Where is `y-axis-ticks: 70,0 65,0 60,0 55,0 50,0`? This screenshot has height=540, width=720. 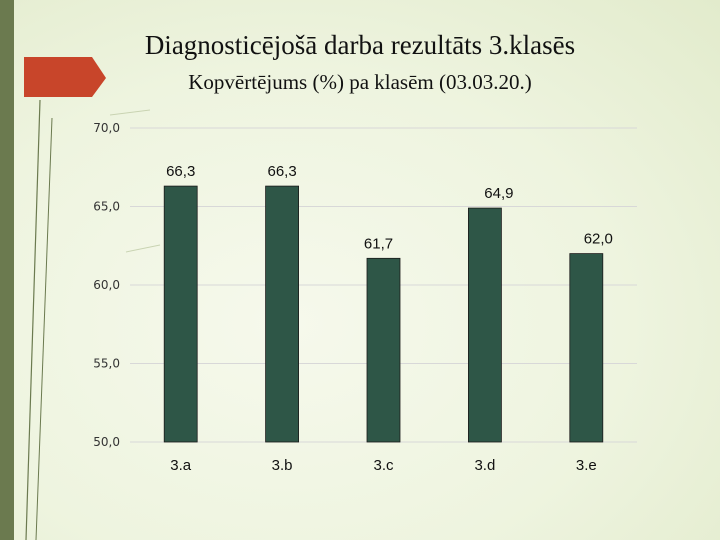
y-axis-ticks: 70,0 65,0 60,0 55,0 50,0 is located at coordinates (106, 285).